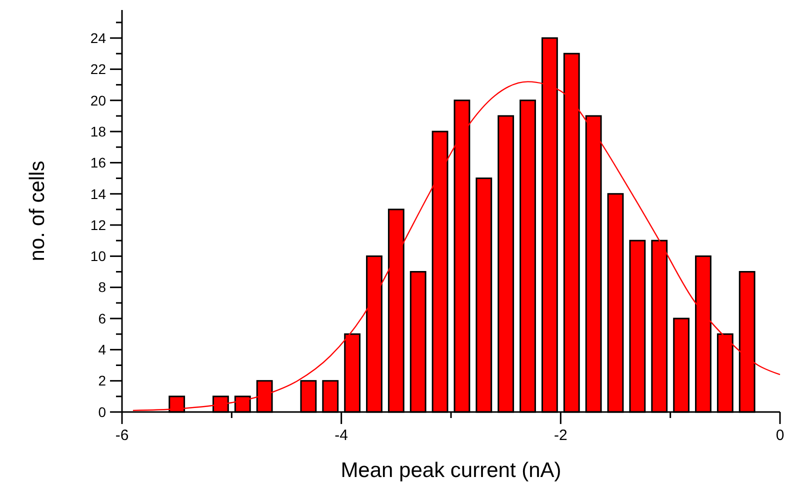 Image resolution: width=796 pixels, height=495 pixels. What do you see at coordinates (37, 211) in the screenshot?
I see `y-axis-title: no. of cells` at bounding box center [37, 211].